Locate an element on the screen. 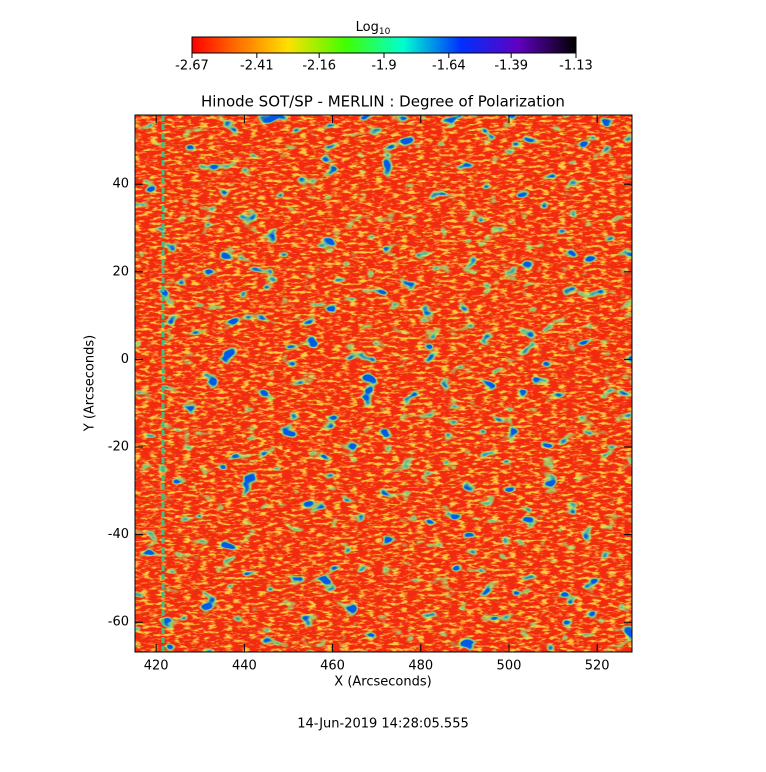  y-axis-label: Y (Arcseconds) is located at coordinates (90, 383).